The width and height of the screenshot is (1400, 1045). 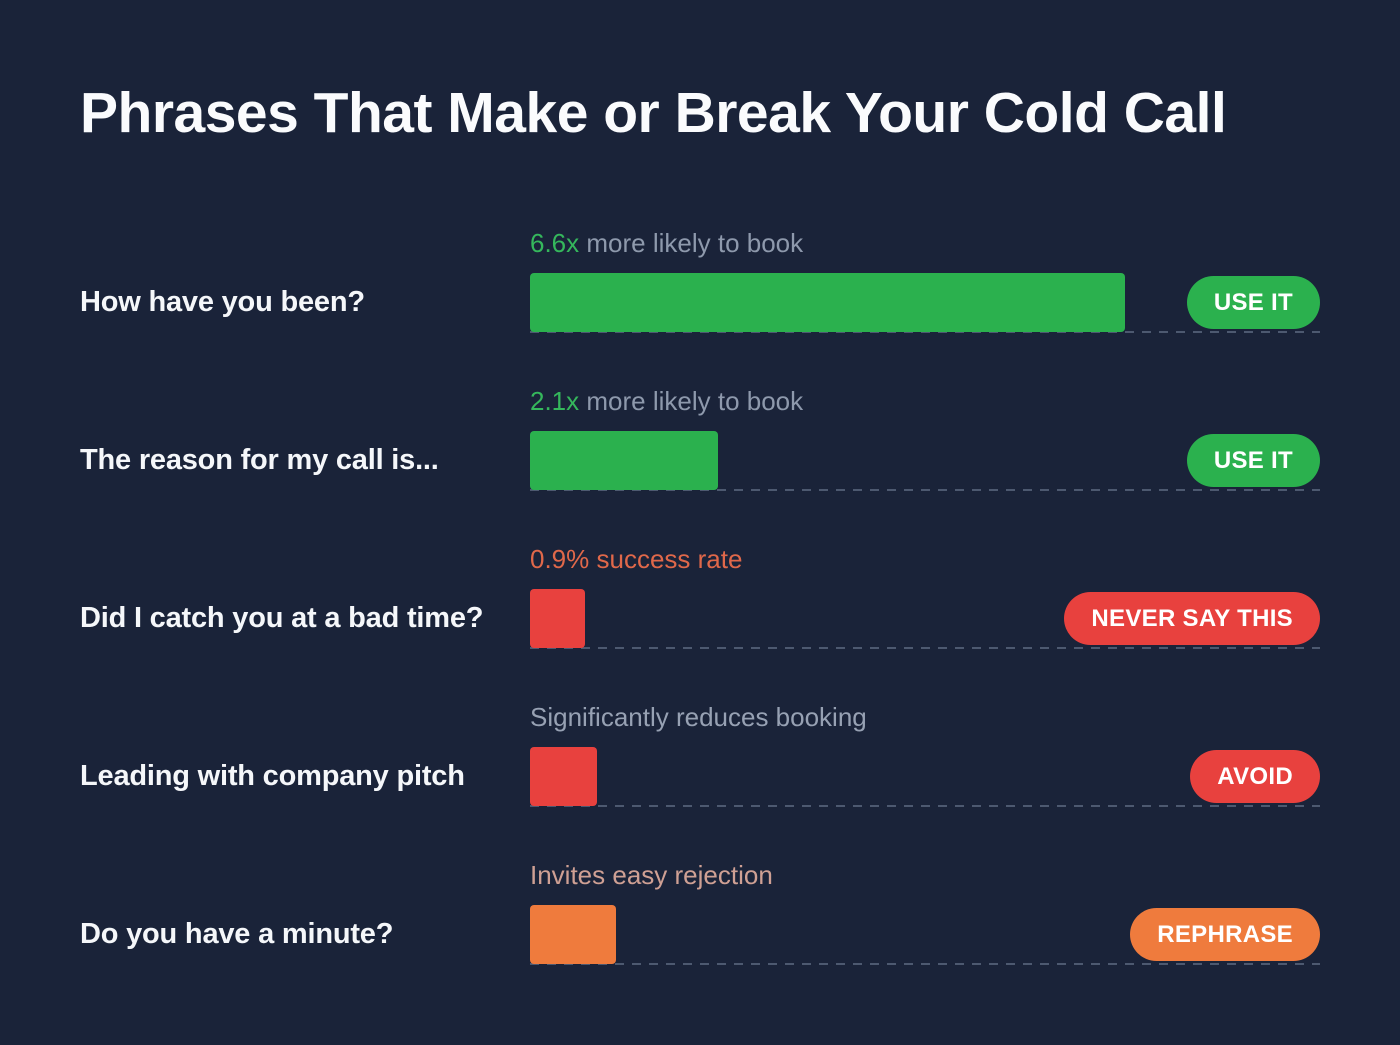 What do you see at coordinates (237, 934) in the screenshot?
I see `phrase-label: Do you have a minute?` at bounding box center [237, 934].